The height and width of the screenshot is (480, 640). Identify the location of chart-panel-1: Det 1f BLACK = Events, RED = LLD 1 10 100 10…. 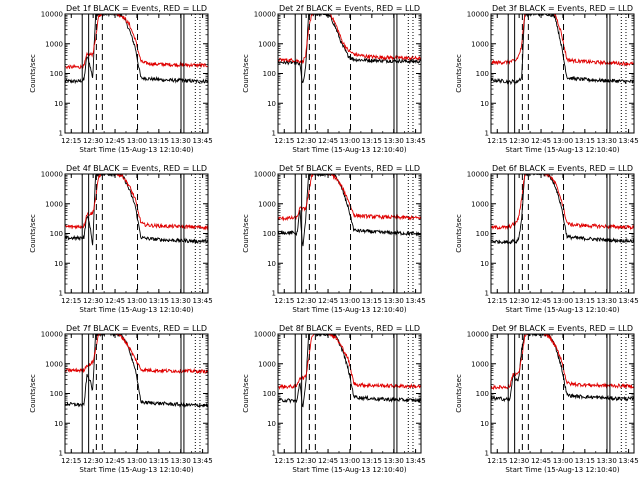
(121, 79).